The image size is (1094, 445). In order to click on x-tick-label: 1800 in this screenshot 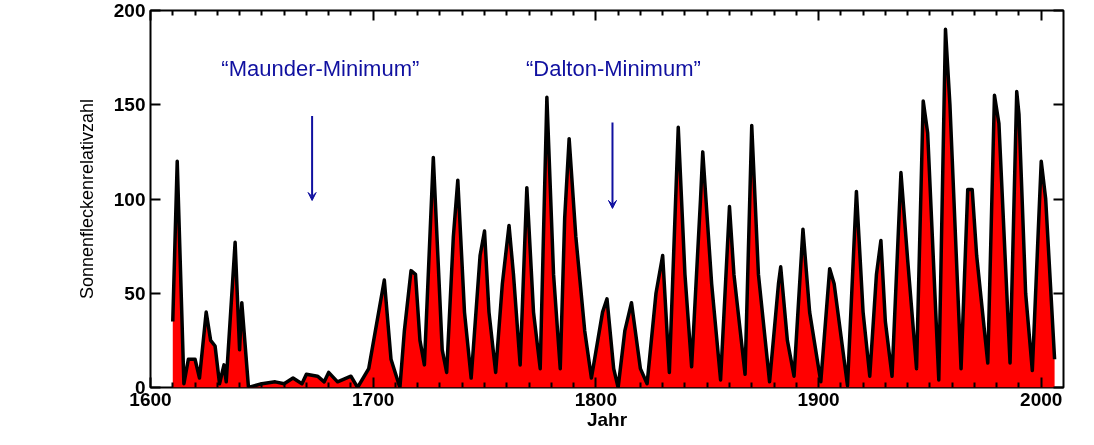, I will do `click(596, 399)`.